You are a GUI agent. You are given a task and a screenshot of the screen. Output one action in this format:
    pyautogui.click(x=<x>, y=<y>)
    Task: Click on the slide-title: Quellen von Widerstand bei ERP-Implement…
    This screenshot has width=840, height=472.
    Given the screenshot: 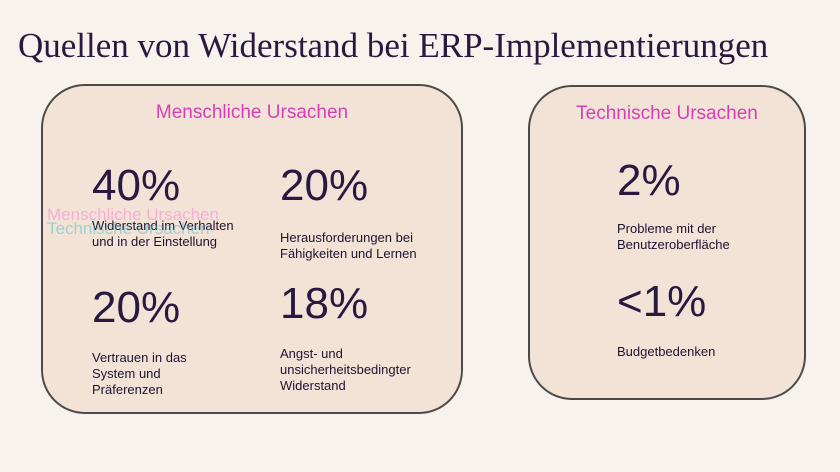 What is the action you would take?
    pyautogui.click(x=393, y=45)
    